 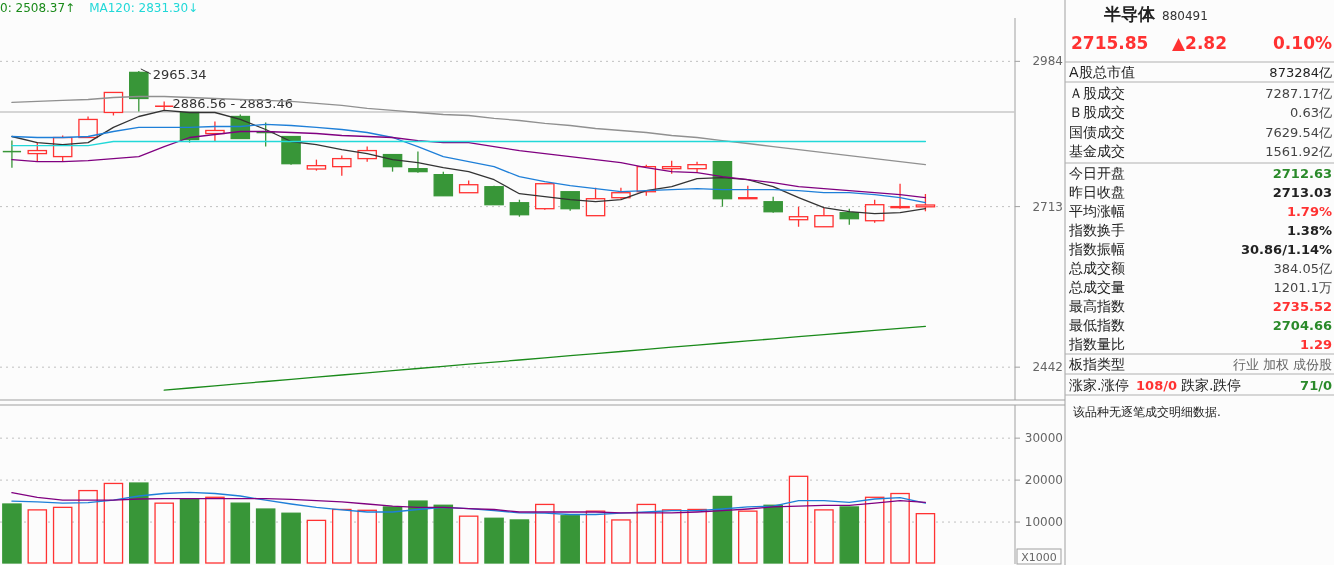 What do you see at coordinates (1043, 438) in the screenshot?
I see `y-tick-label: 30000` at bounding box center [1043, 438].